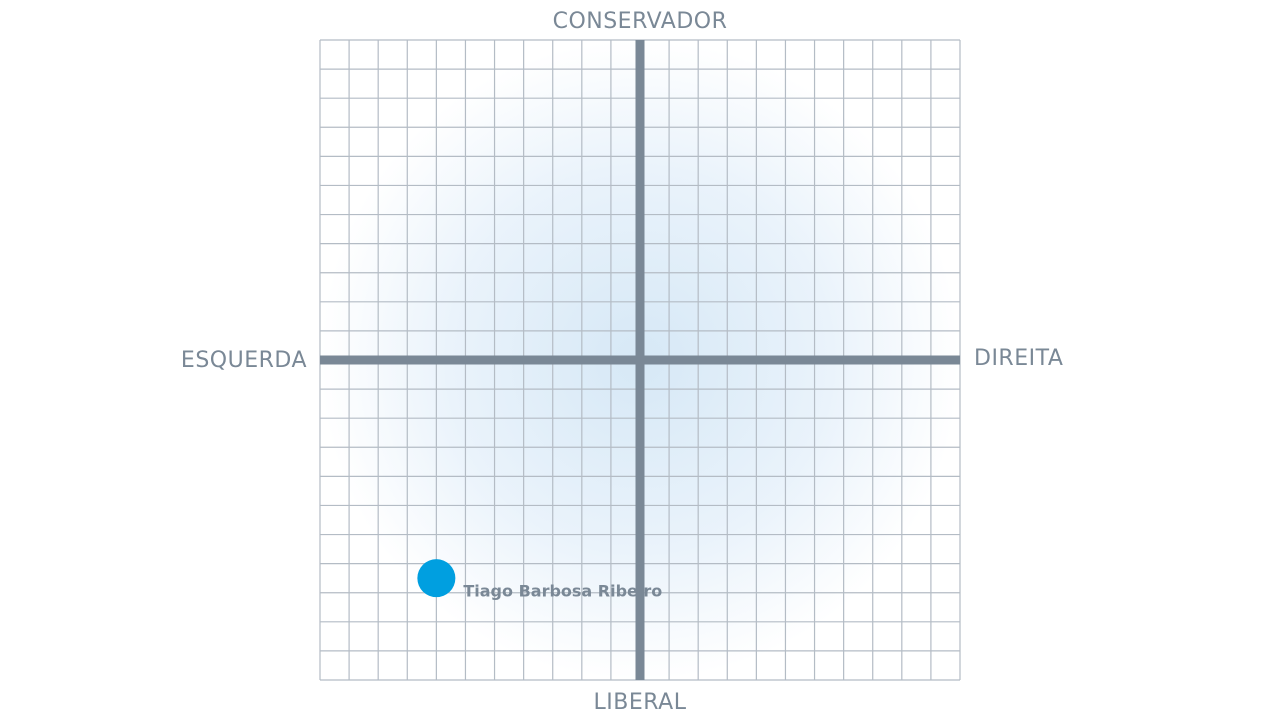 The height and width of the screenshot is (720, 1280). Describe the element at coordinates (640, 21) in the screenshot. I see `top-label: CONSERVADOR` at that location.